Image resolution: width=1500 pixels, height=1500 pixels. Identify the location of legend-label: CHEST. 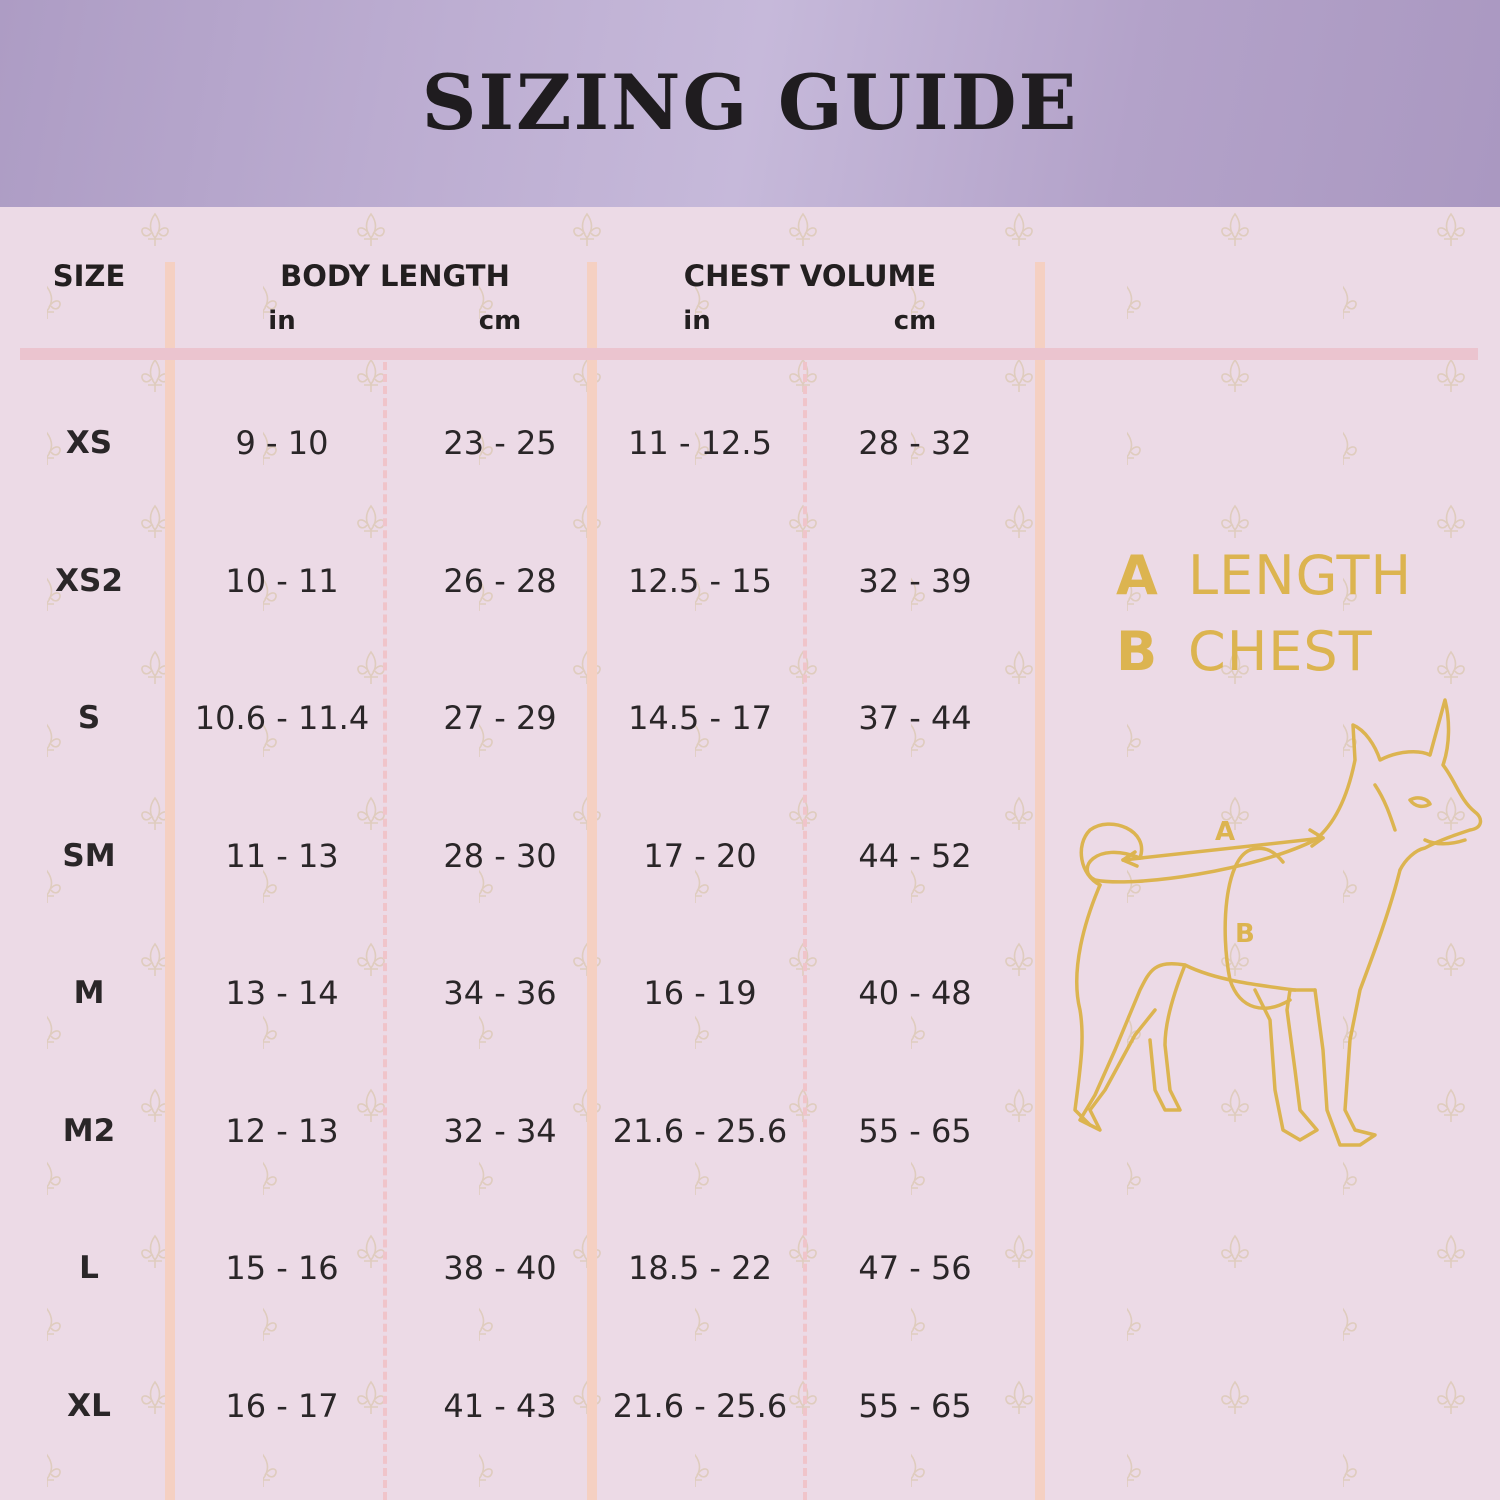
(1280, 651).